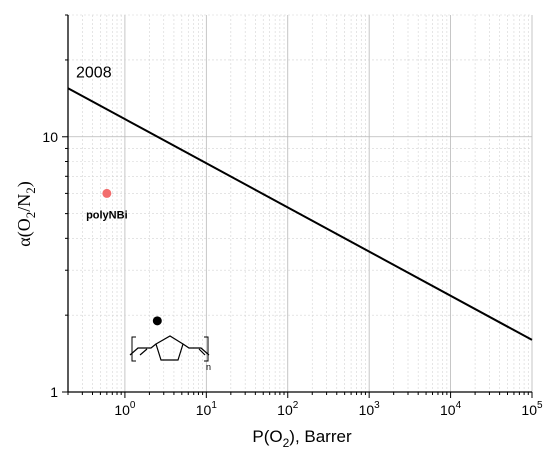 The width and height of the screenshot is (550, 454). What do you see at coordinates (50, 137) in the screenshot?
I see `y-tick-label: 10` at bounding box center [50, 137].